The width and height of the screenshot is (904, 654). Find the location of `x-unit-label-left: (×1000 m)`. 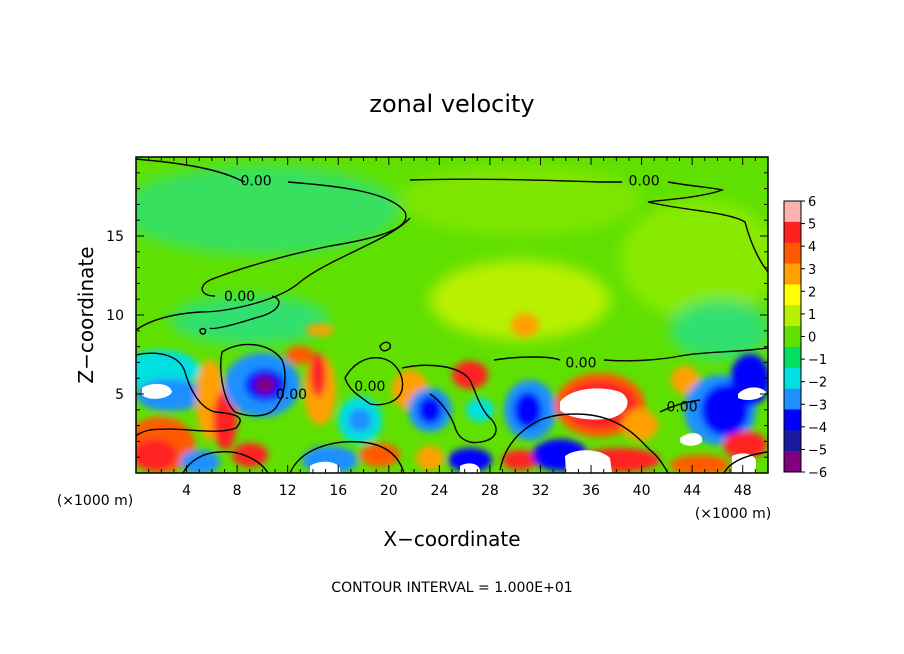

x-unit-label-left: (×1000 m) is located at coordinates (95, 501).